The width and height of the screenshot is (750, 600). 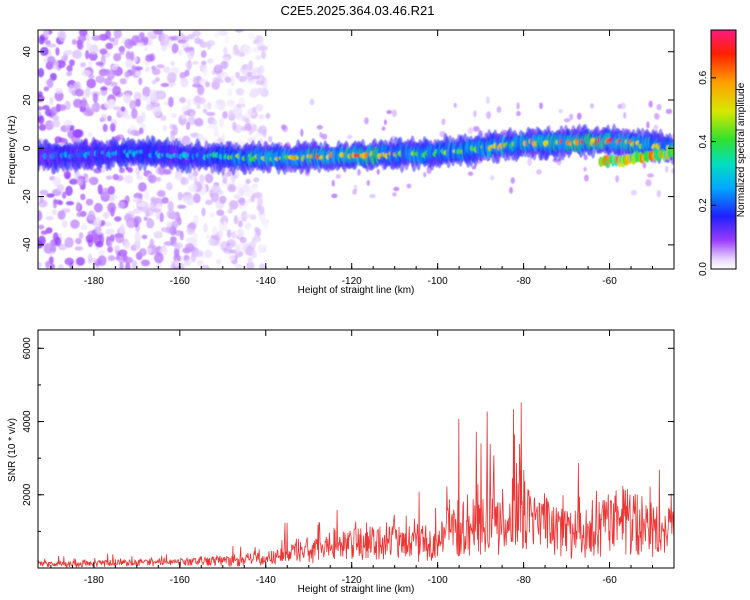 I want to click on colorbar-label: Normalized spectral amplitude, so click(x=741, y=149).